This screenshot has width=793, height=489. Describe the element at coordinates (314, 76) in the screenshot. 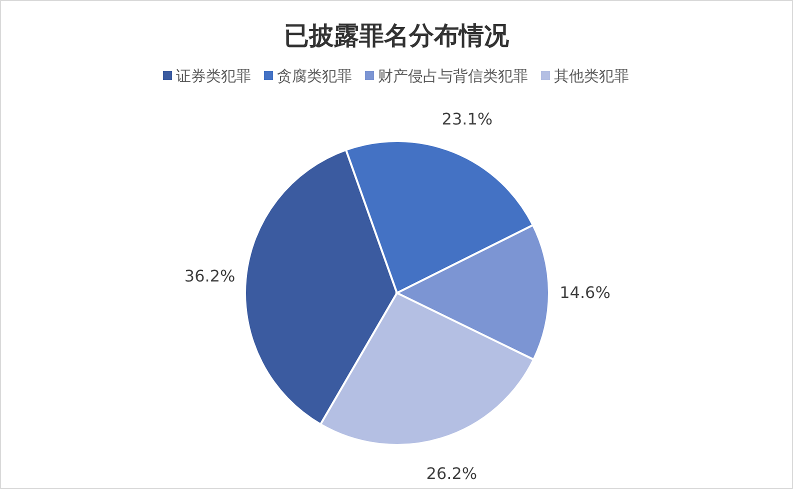

I see `legend-label: 贪腐类犯罪` at that location.